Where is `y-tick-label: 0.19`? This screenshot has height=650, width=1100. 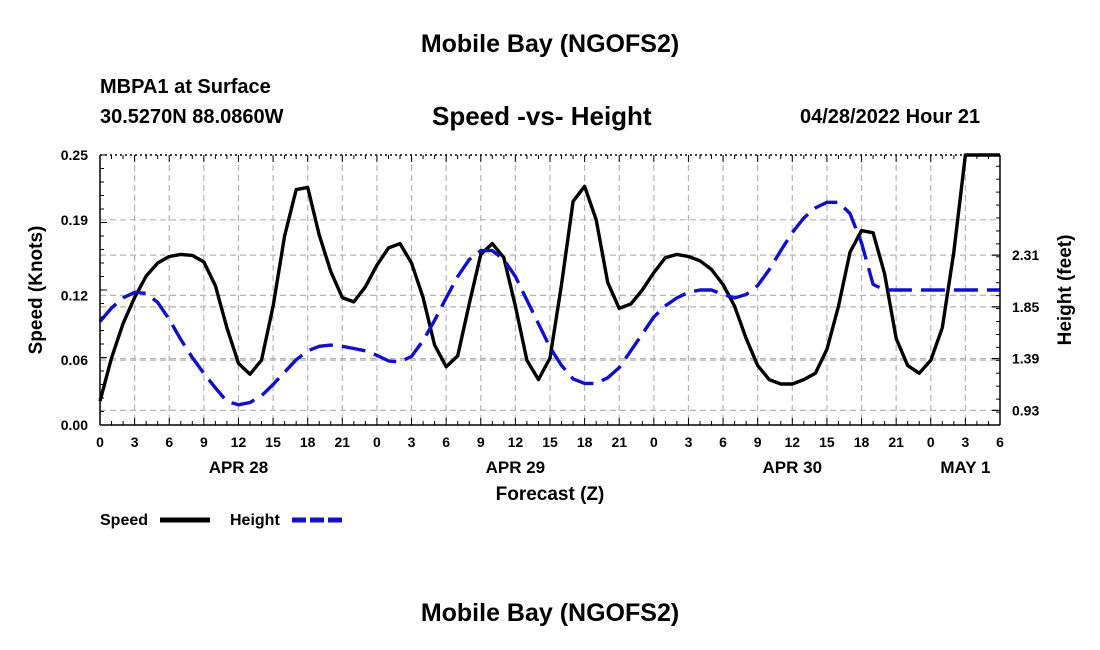
y-tick-label: 0.19 is located at coordinates (74, 220).